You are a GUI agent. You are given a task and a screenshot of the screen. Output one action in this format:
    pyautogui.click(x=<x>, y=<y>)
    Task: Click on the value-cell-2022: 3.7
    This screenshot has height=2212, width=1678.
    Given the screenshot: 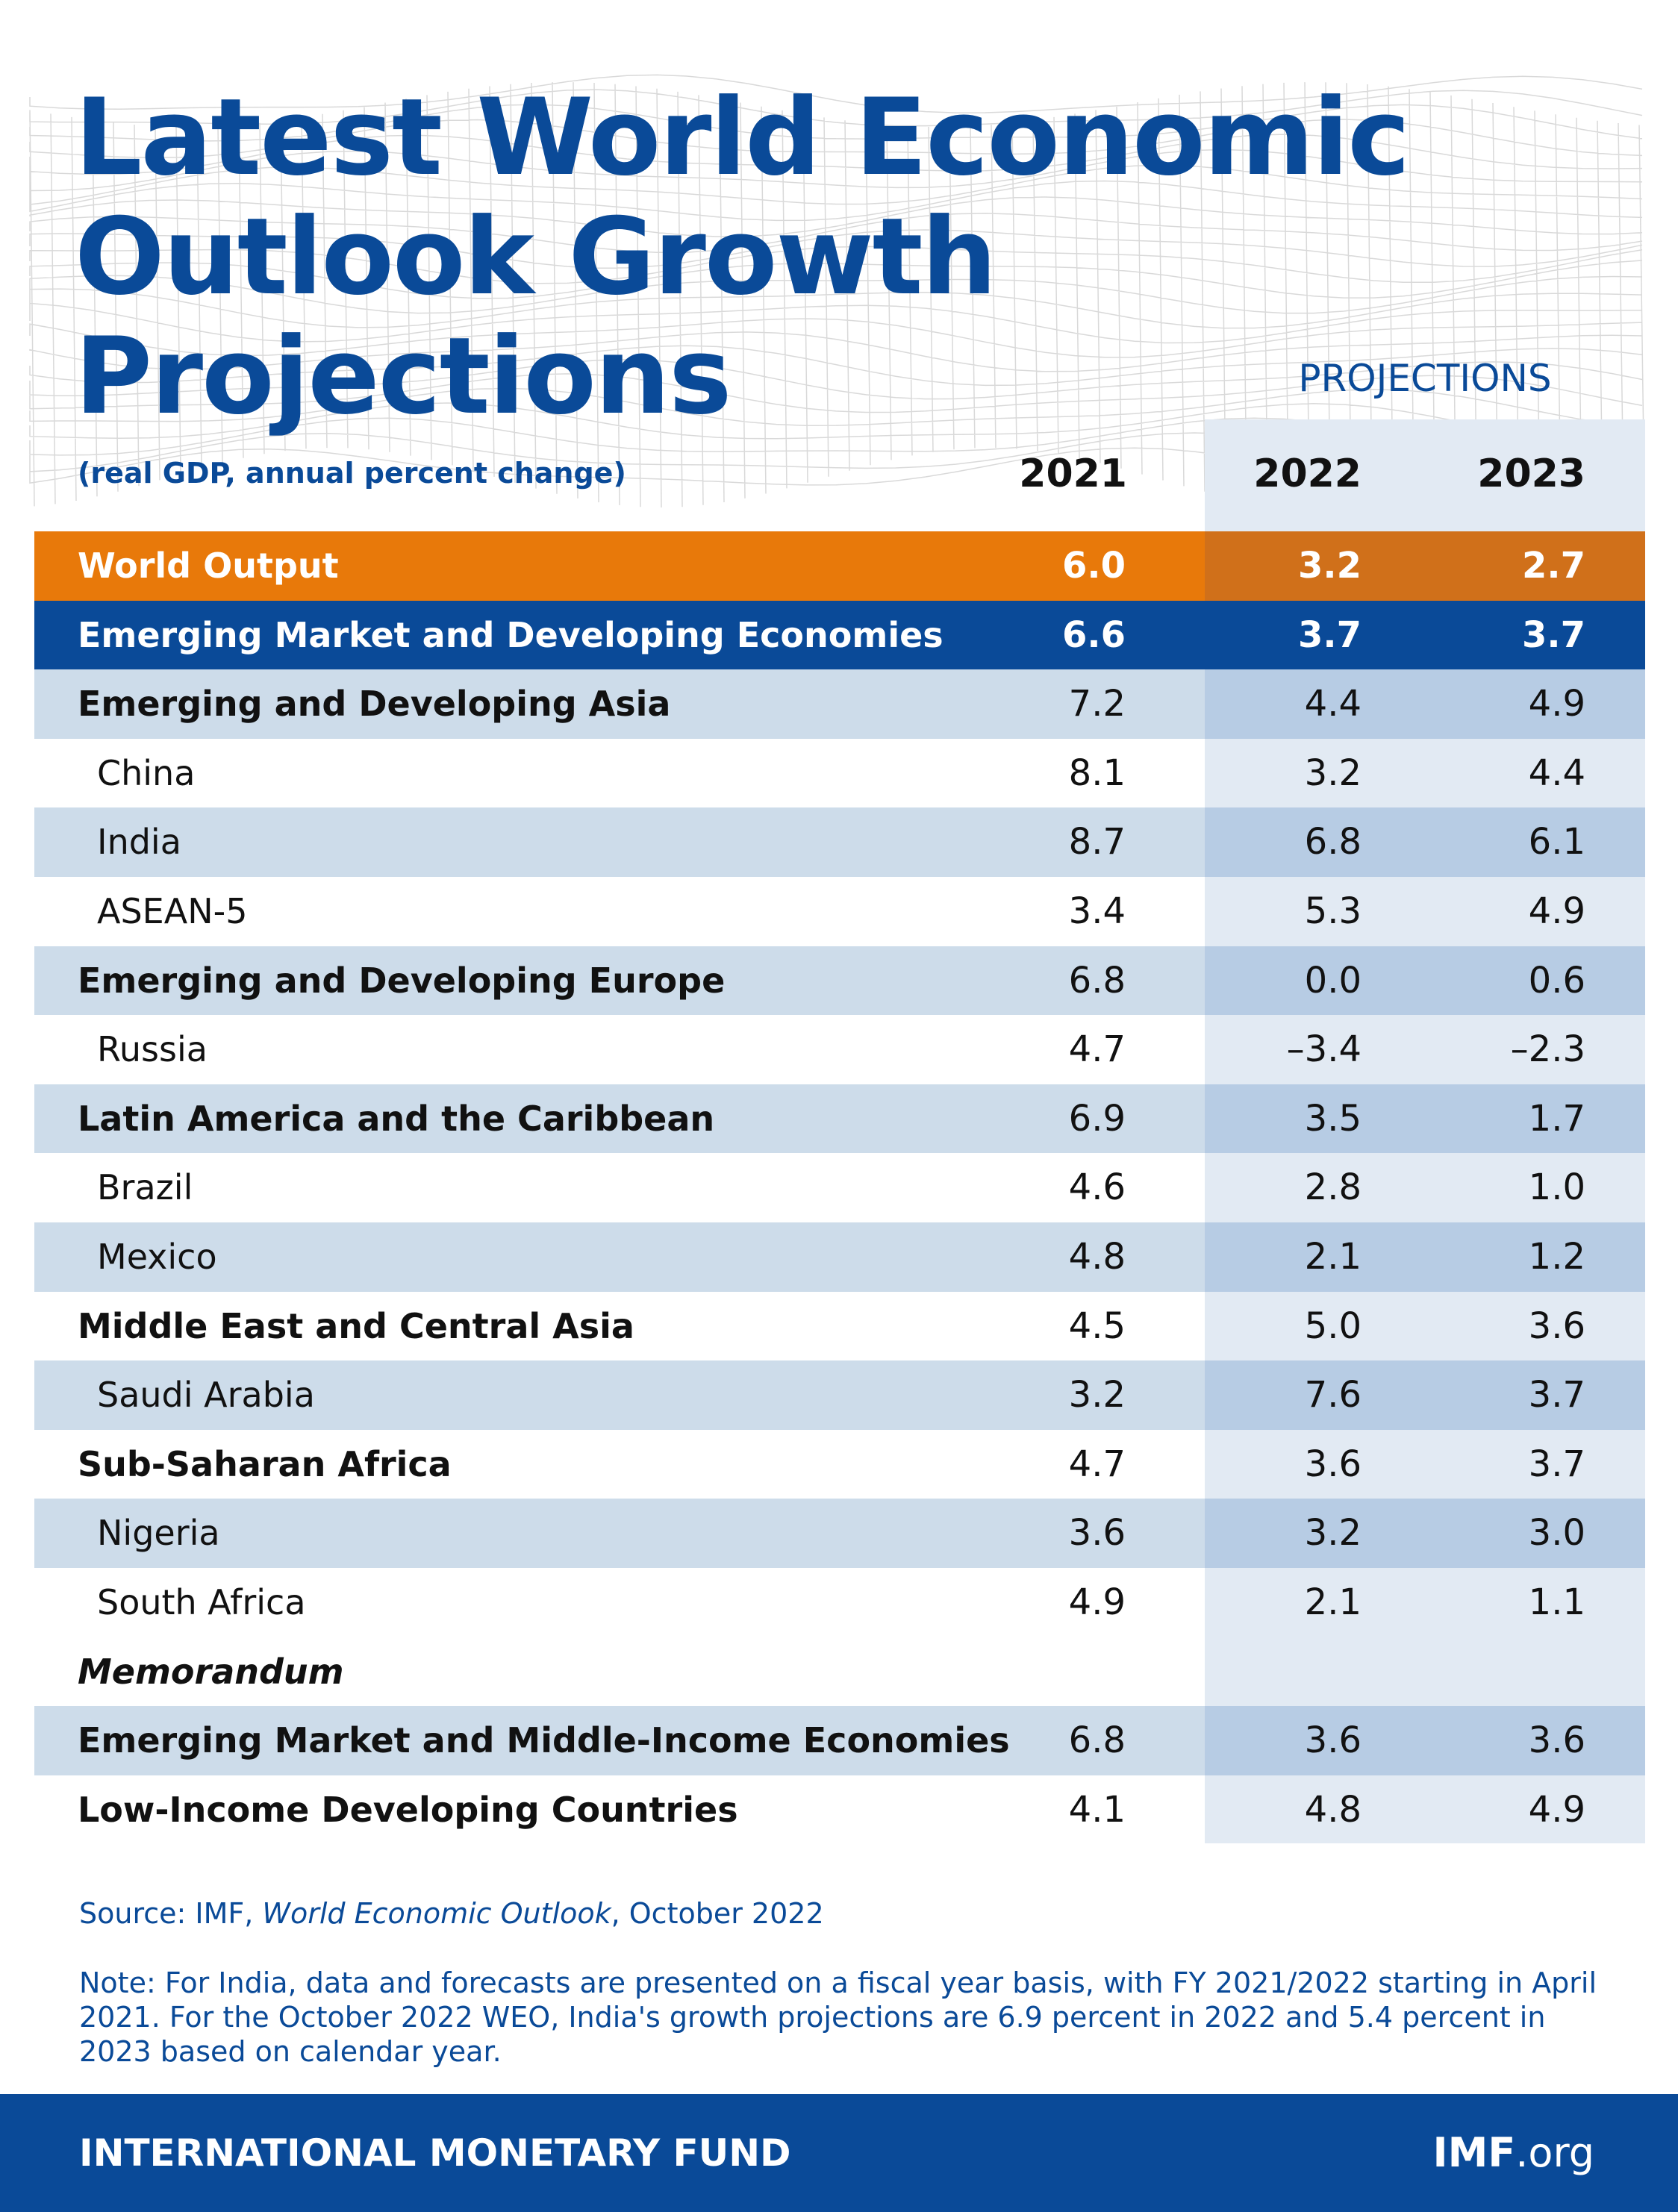 What is the action you would take?
    pyautogui.click(x=1329, y=634)
    